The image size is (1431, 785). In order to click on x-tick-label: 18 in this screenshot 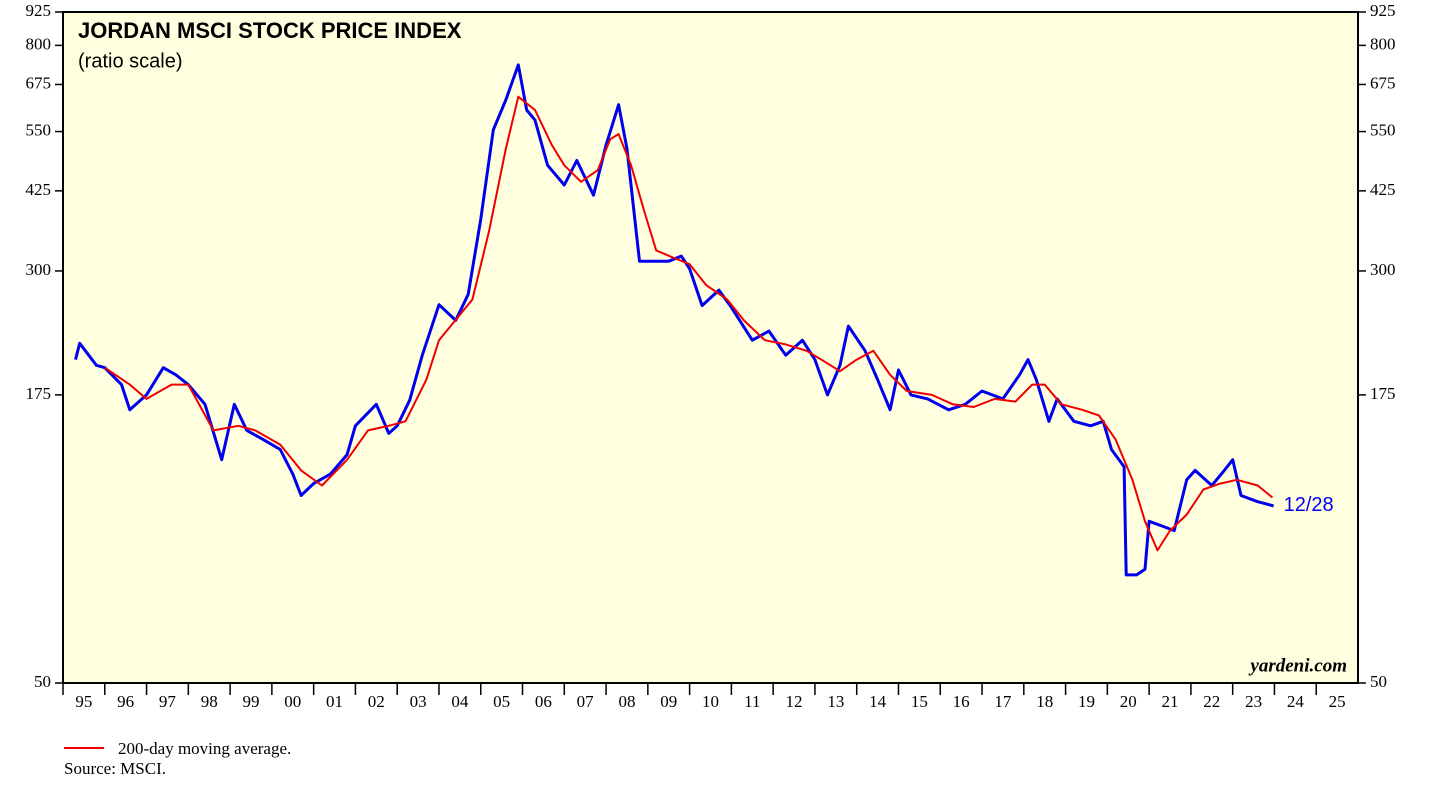, I will do `click(1044, 701)`.